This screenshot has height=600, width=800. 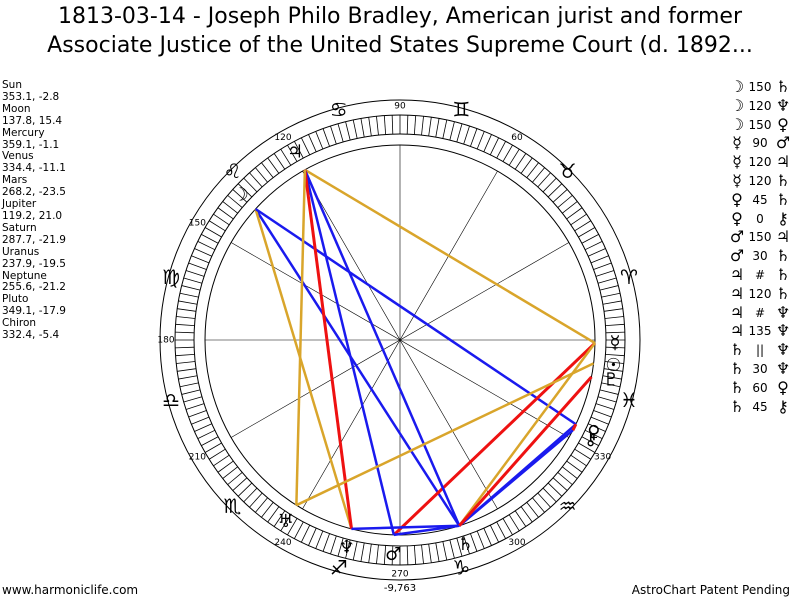 What do you see at coordinates (32, 120) in the screenshot?
I see `planet-coords: 137.8, 15.4` at bounding box center [32, 120].